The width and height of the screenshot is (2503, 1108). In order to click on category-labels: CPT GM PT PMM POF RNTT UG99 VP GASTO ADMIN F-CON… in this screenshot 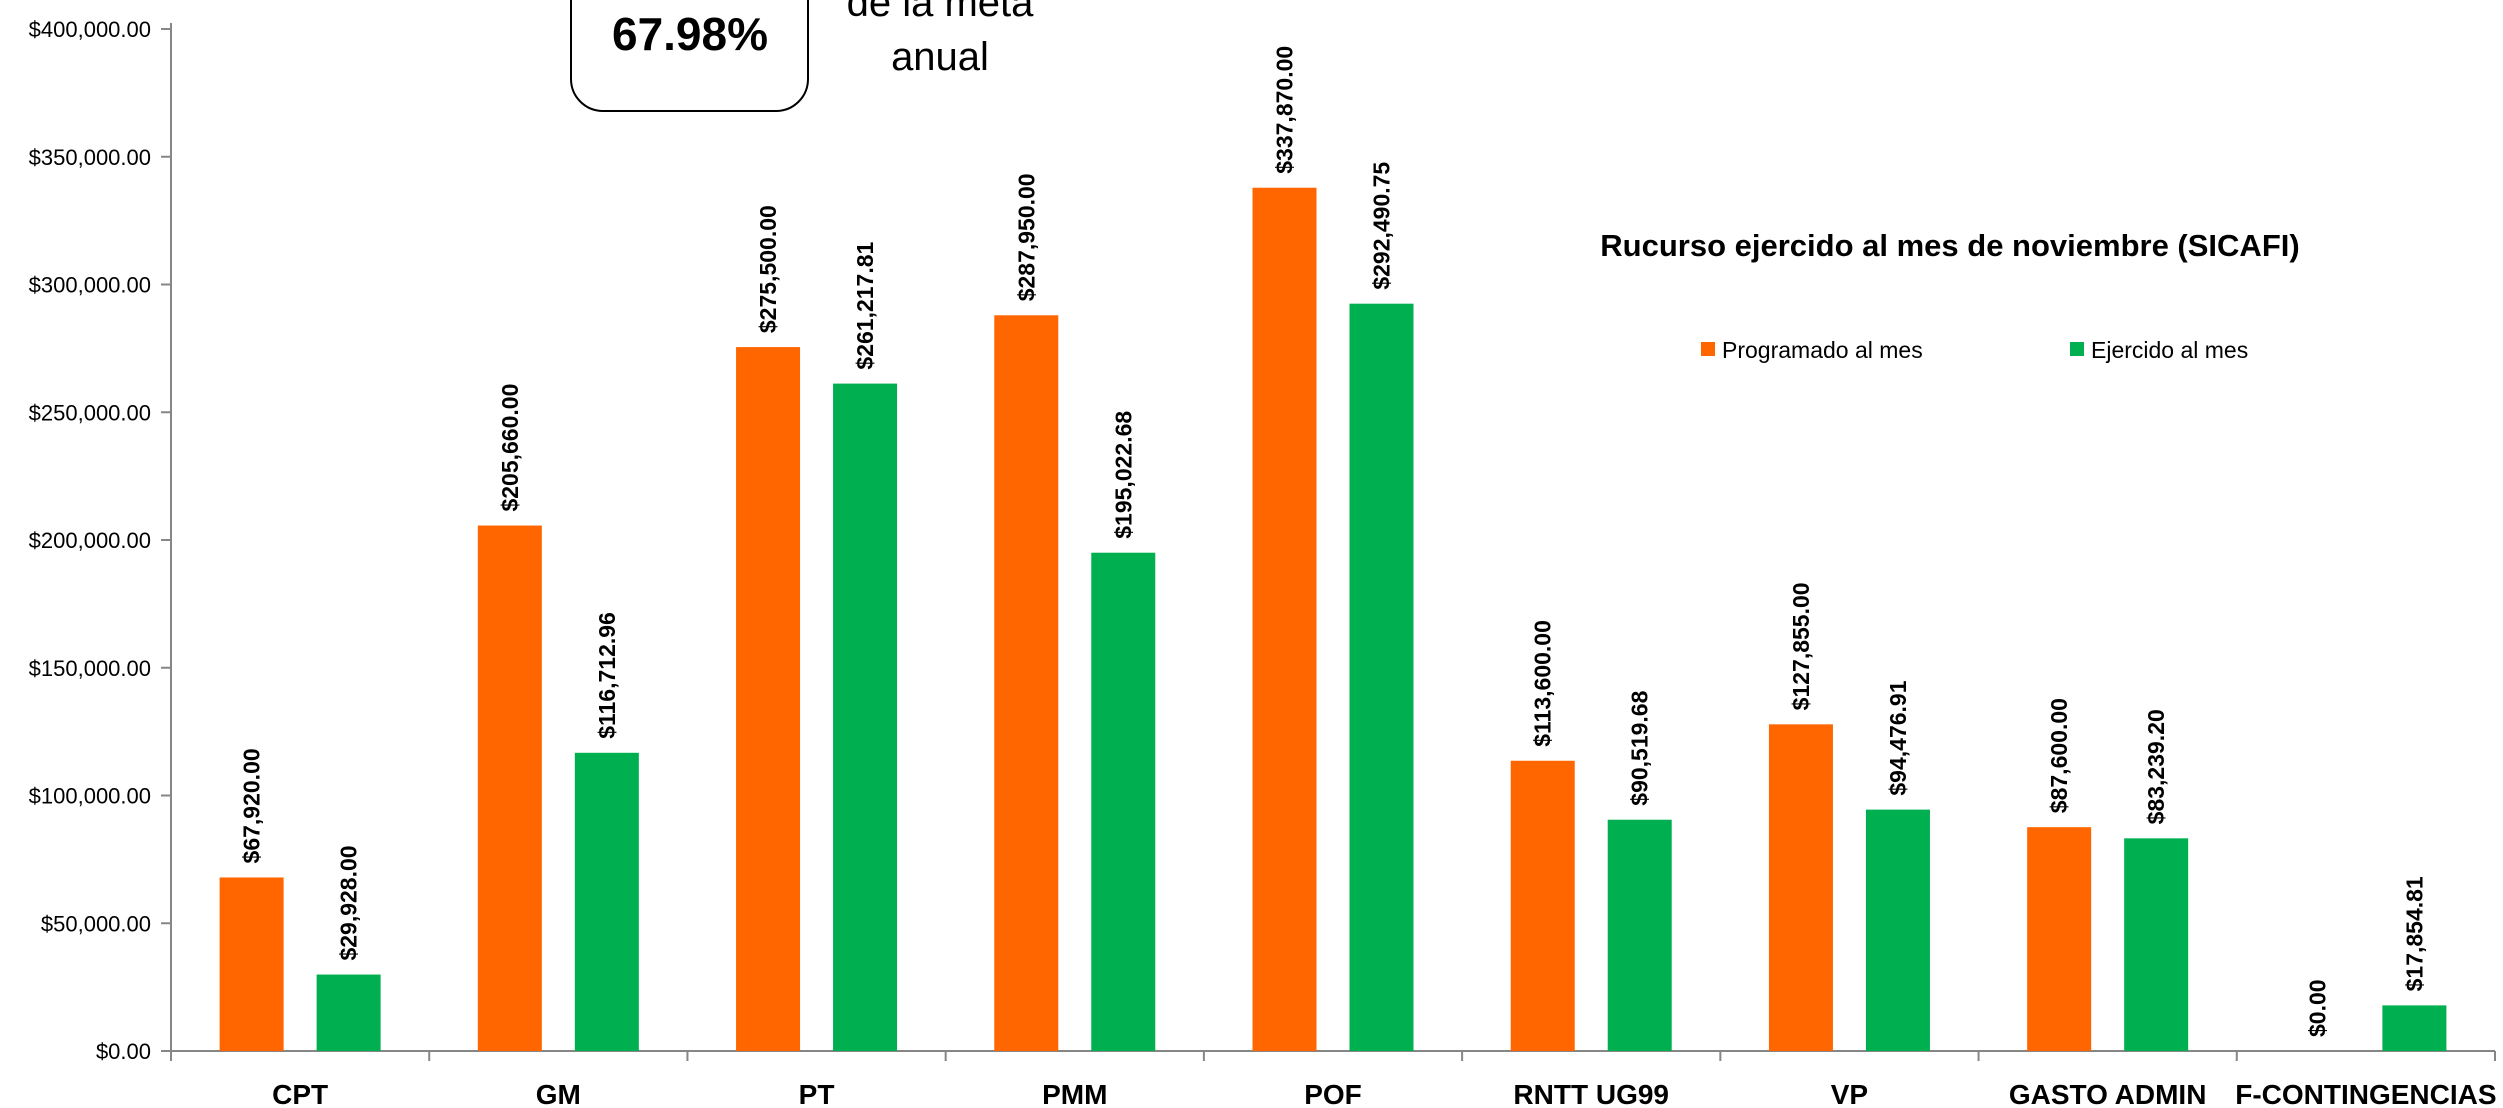, I will do `click(1384, 1093)`.